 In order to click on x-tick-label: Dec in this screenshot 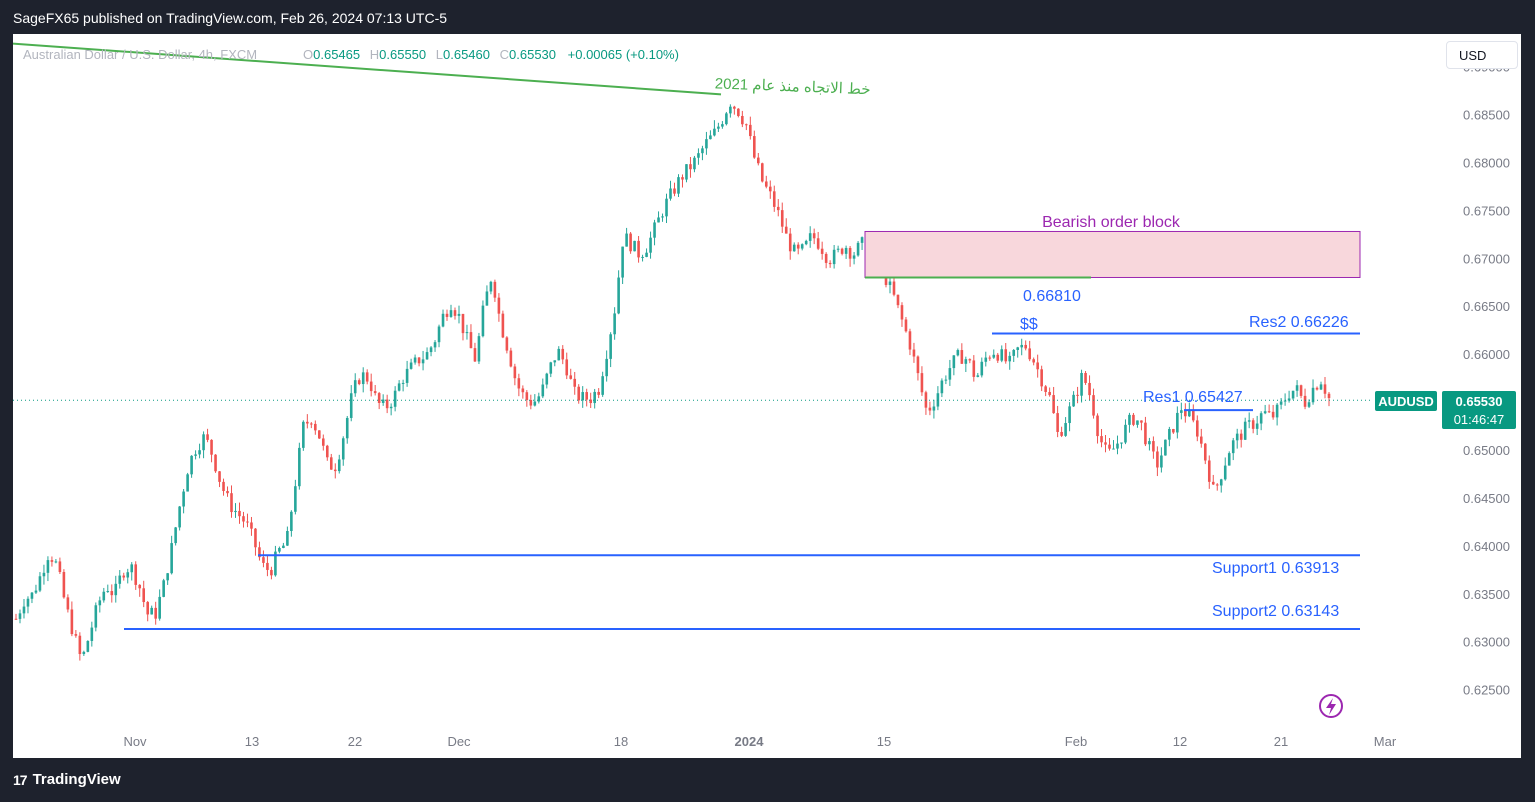, I will do `click(459, 741)`.